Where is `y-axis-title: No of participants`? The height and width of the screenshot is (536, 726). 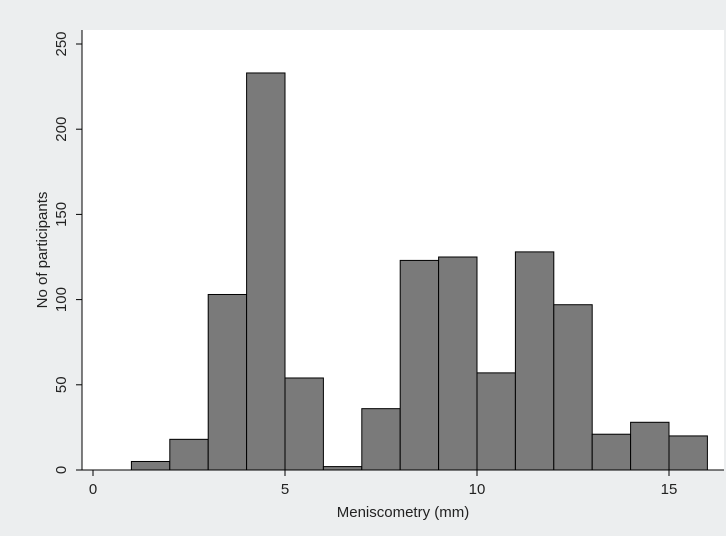
y-axis-title: No of participants is located at coordinates (42, 250).